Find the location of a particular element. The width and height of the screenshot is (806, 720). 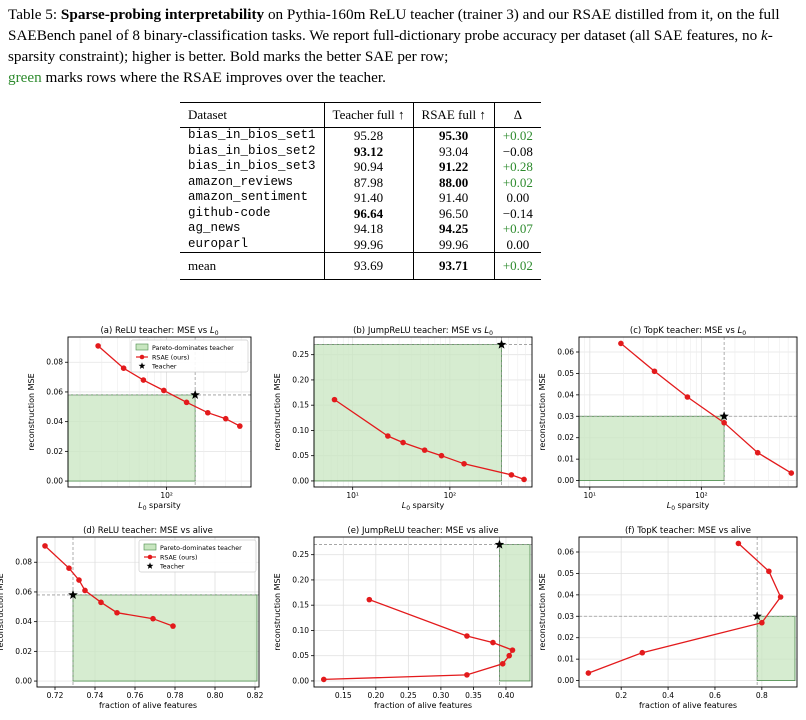

y-tick-label: 0.01 is located at coordinates (565, 659).